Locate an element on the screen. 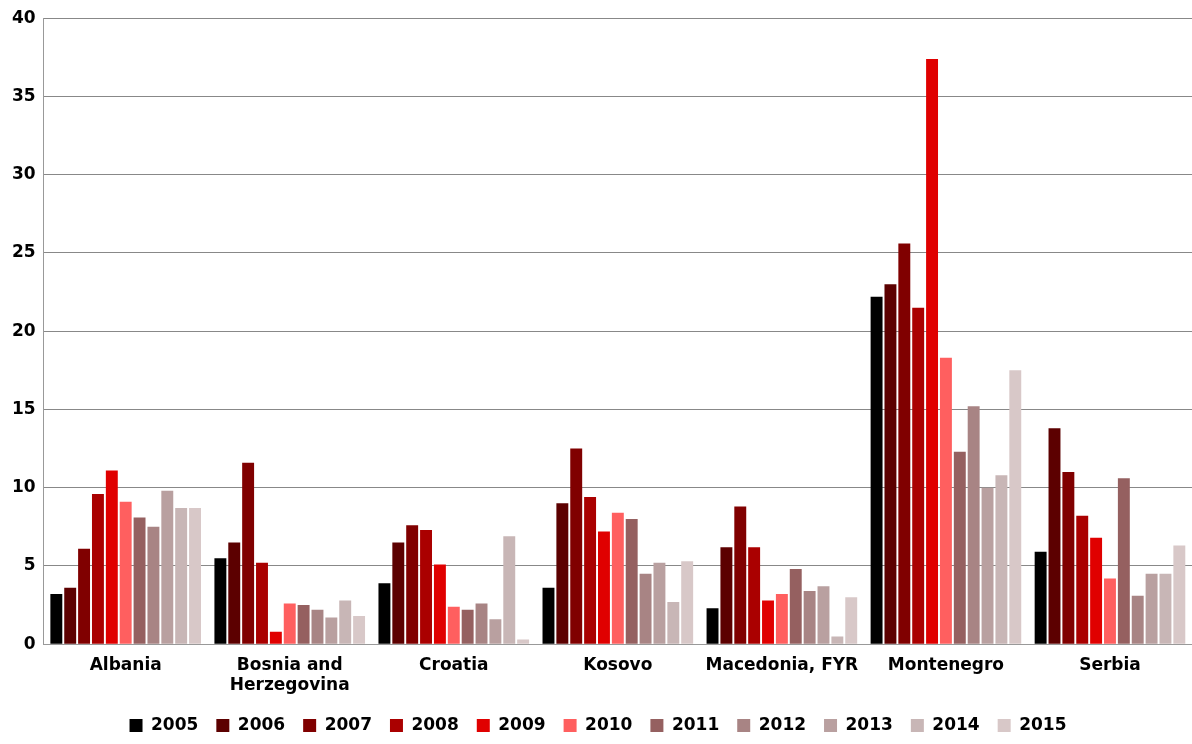  y-tick-label: 10 is located at coordinates (23, 486).